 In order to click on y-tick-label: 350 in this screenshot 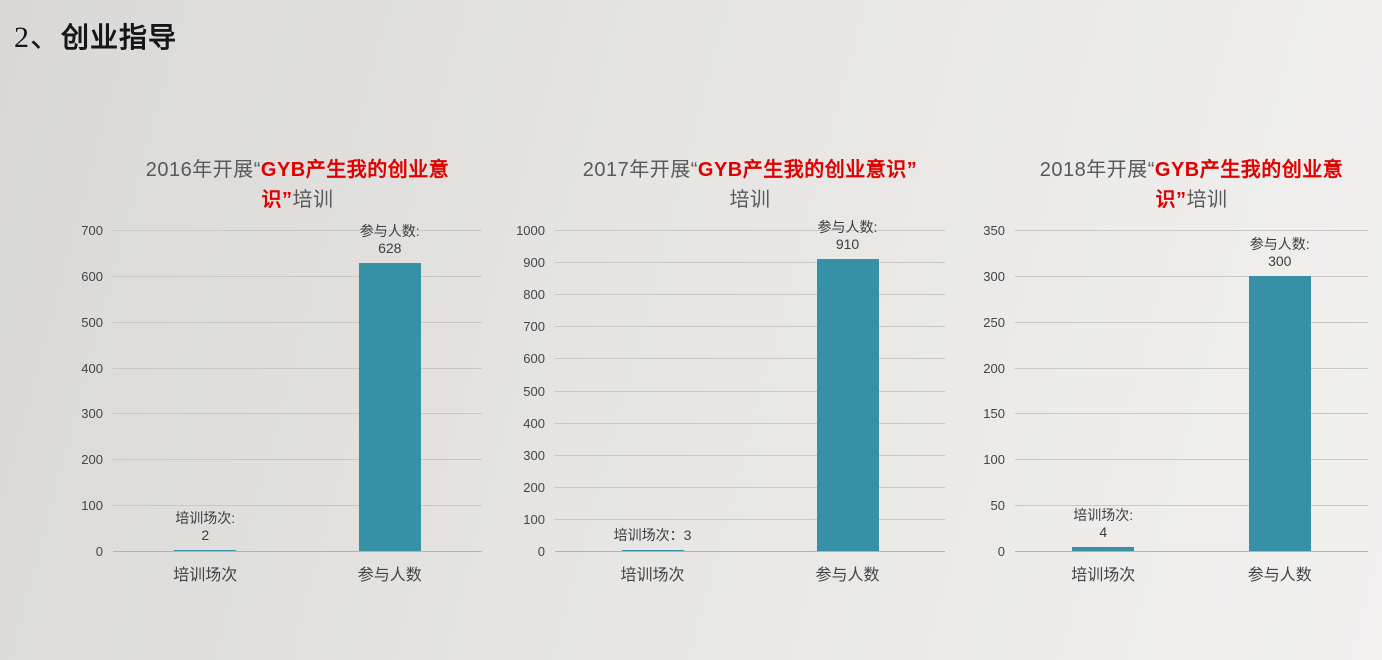, I will do `click(994, 230)`.